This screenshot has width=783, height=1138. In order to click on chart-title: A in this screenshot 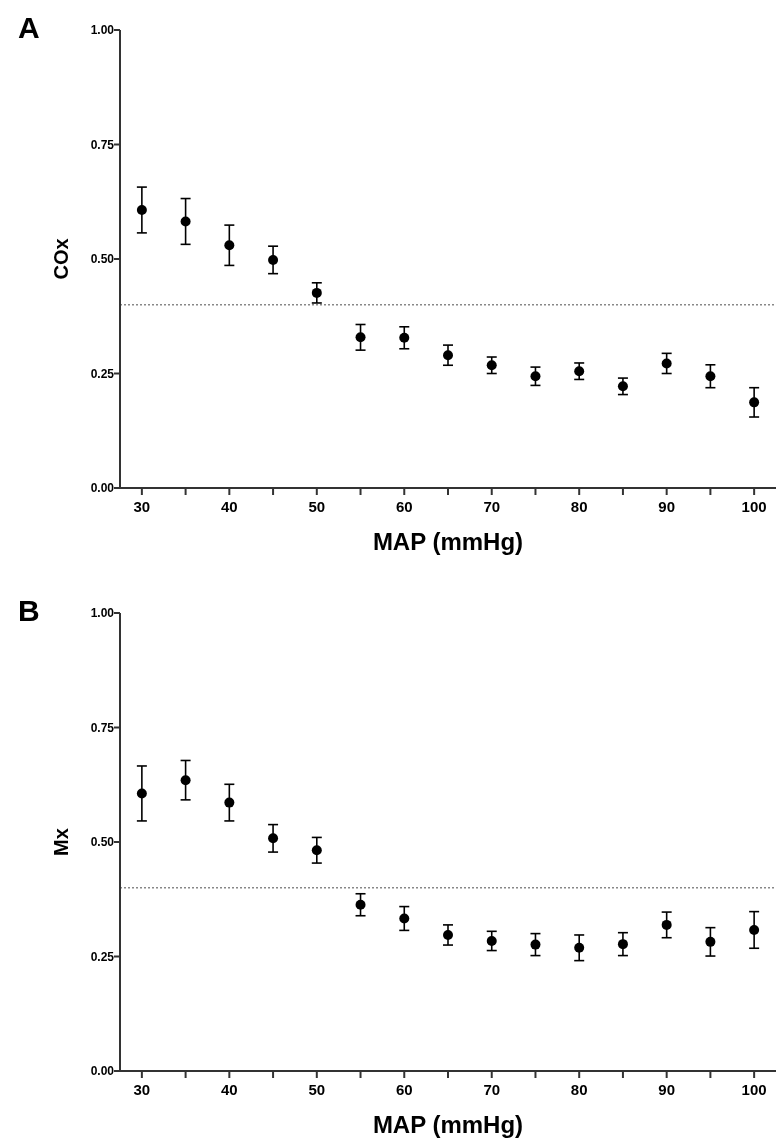, I will do `click(29, 27)`.